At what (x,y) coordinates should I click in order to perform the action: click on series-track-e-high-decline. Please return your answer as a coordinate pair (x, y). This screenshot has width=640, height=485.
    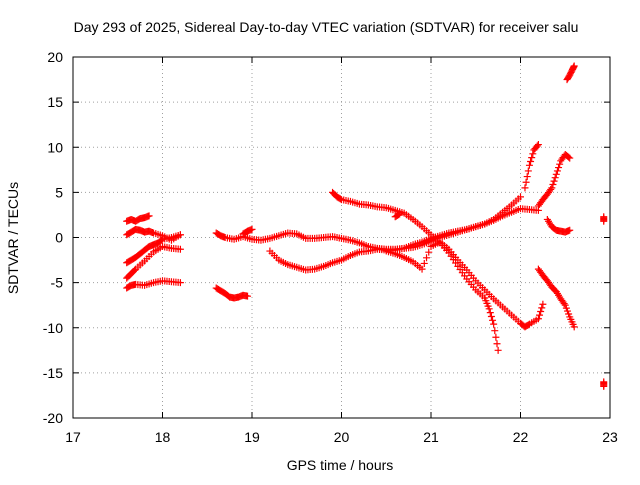
    Looking at the image, I should click on (415, 271).